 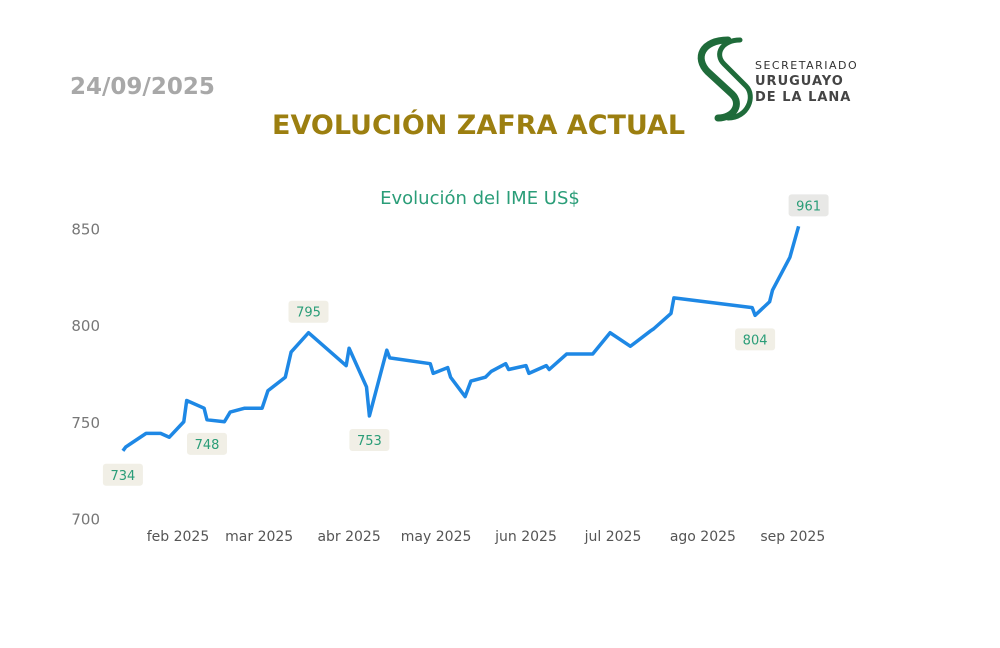 What do you see at coordinates (803, 97) in the screenshot?
I see `logo-line: DE LA LANA` at bounding box center [803, 97].